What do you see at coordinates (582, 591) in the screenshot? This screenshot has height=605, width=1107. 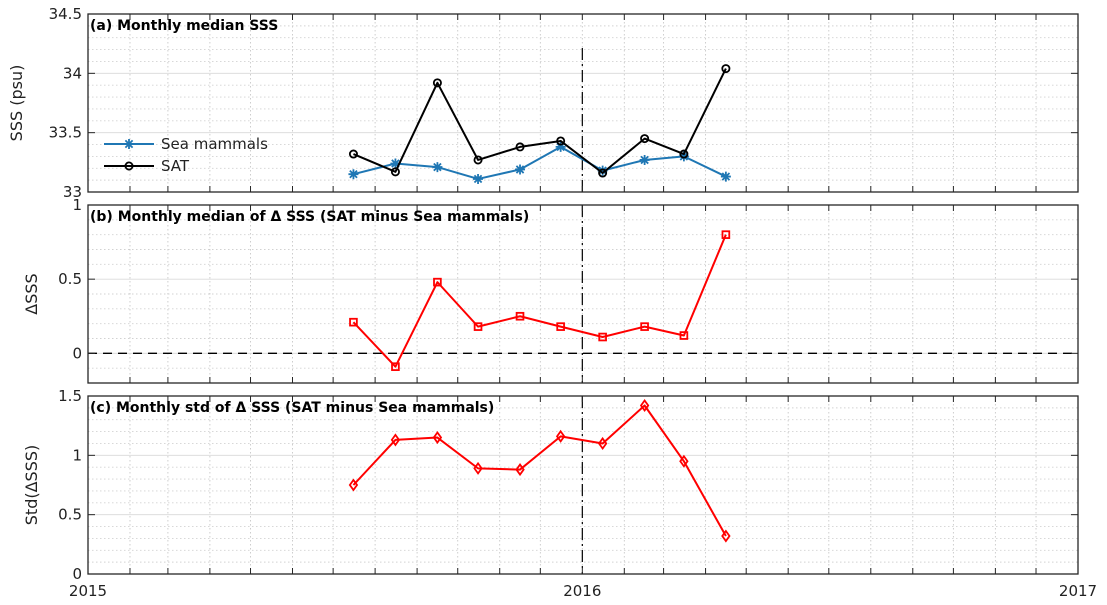 I see `x-tick-label: 2016` at bounding box center [582, 591].